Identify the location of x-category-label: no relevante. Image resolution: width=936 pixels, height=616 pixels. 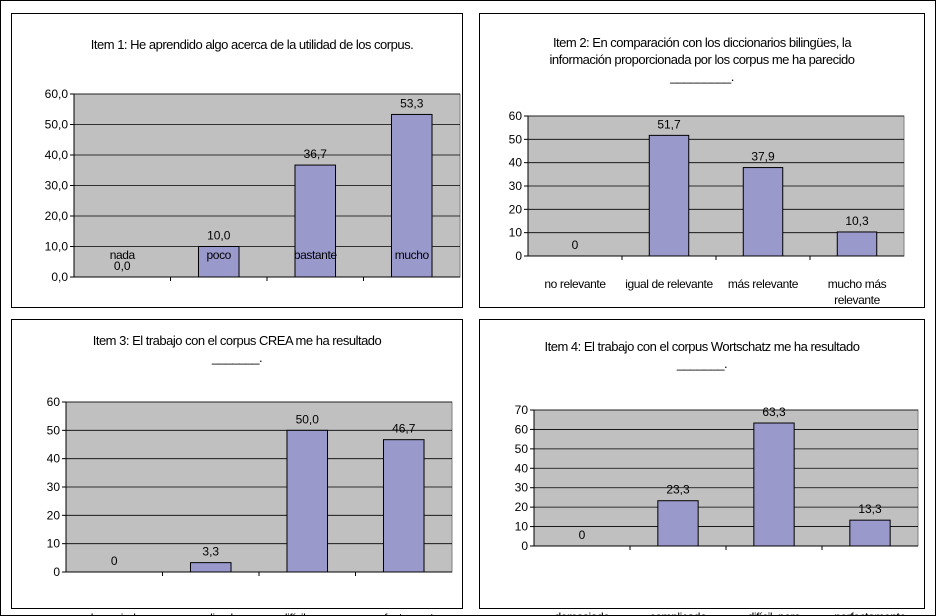
(575, 284).